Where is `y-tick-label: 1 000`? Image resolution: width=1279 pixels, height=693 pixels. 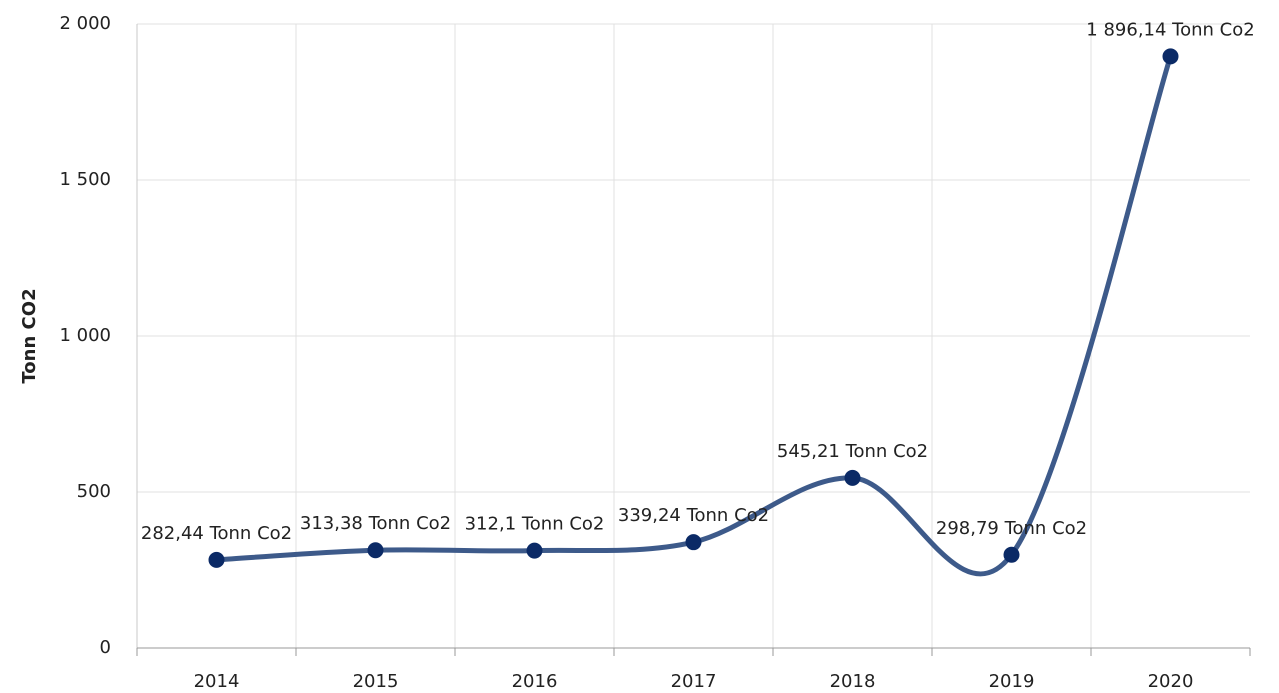
y-tick-label: 1 000 is located at coordinates (85, 335).